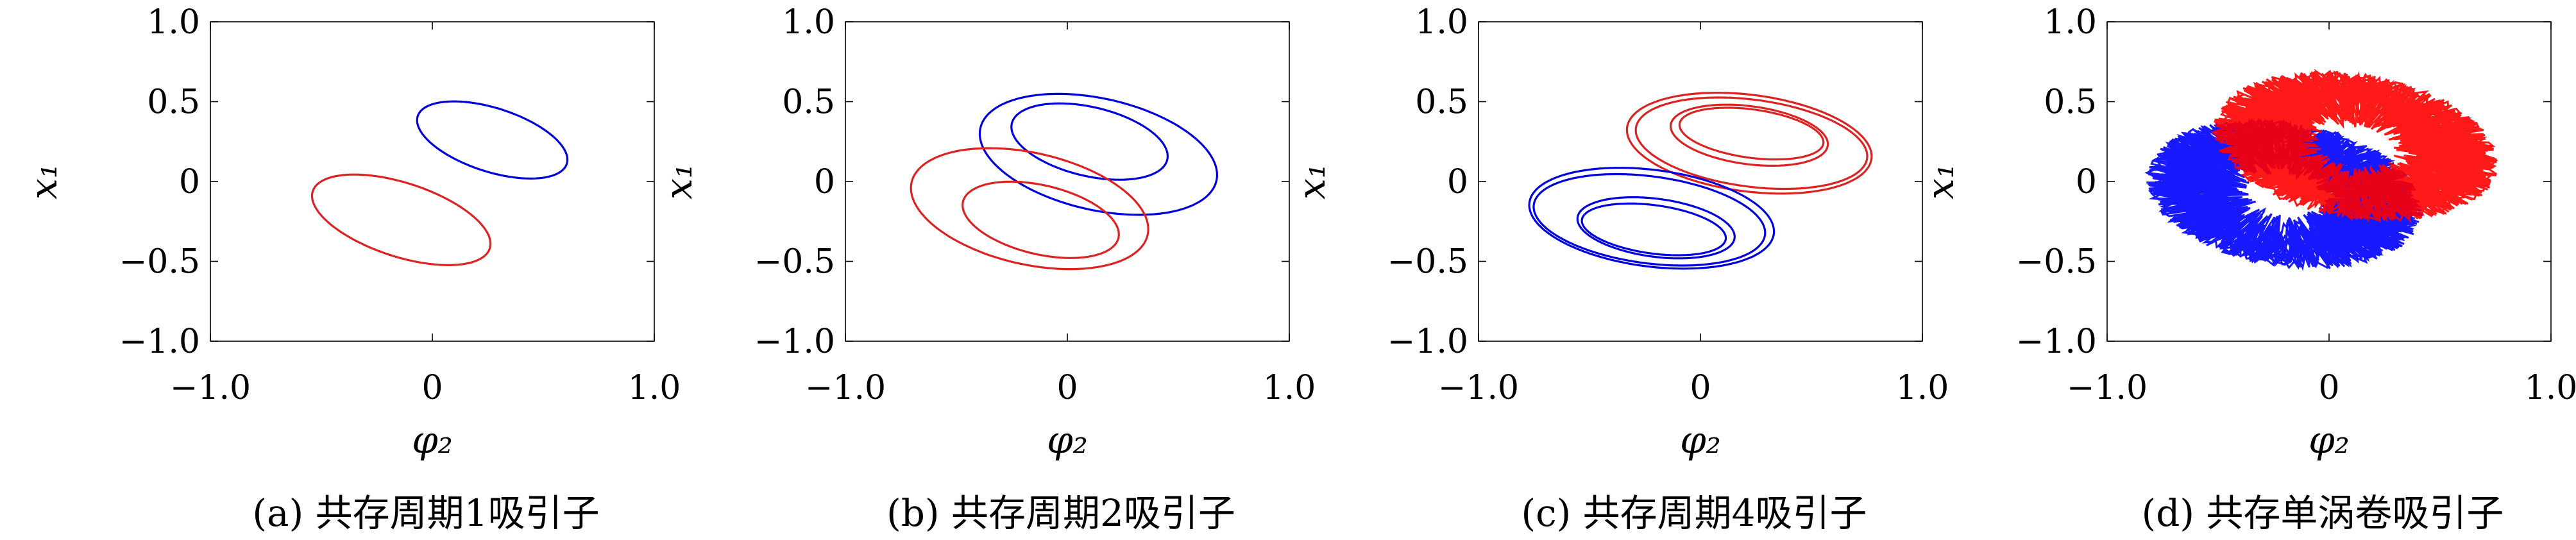  I want to click on panel-caption: (b) 共存周期2吸引子, so click(1060, 513).